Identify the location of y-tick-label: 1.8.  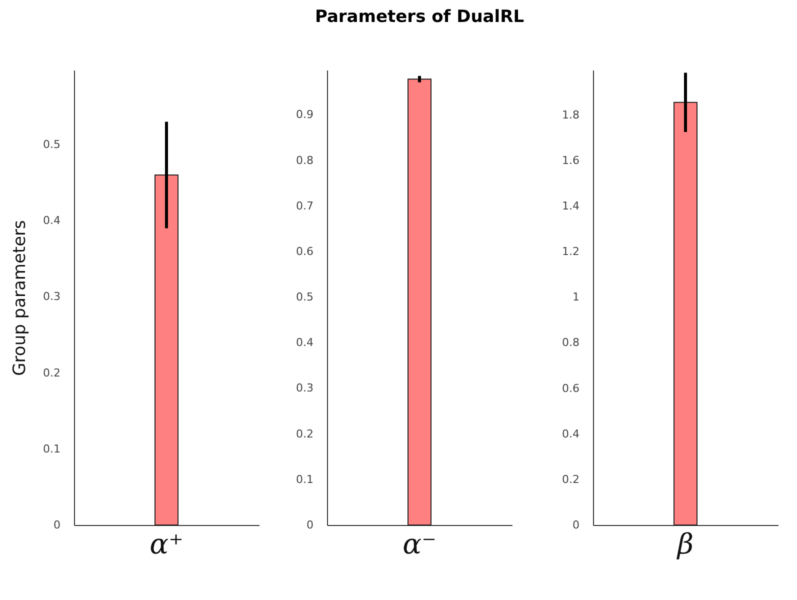
(571, 115).